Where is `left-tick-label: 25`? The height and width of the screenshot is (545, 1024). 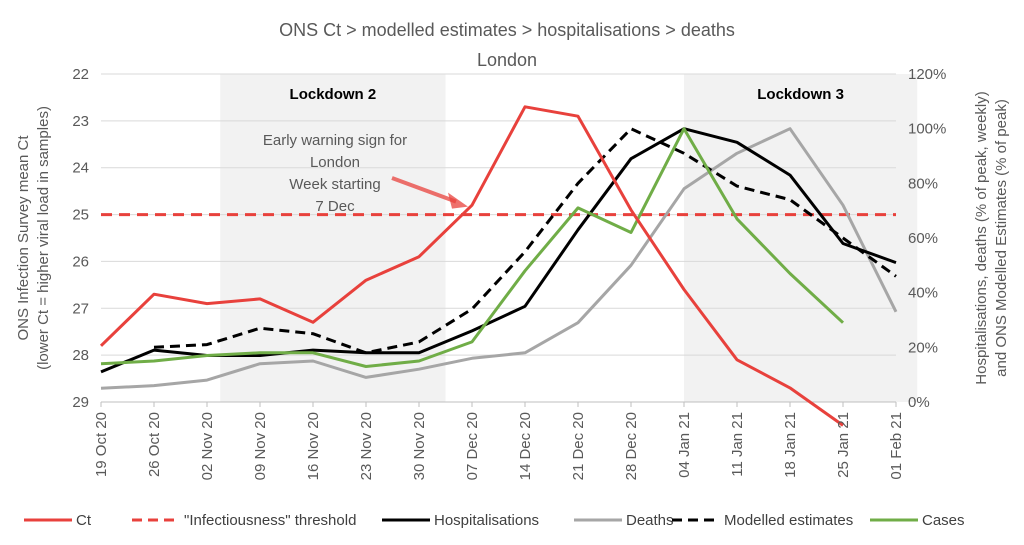 left-tick-label: 25 is located at coordinates (80, 215).